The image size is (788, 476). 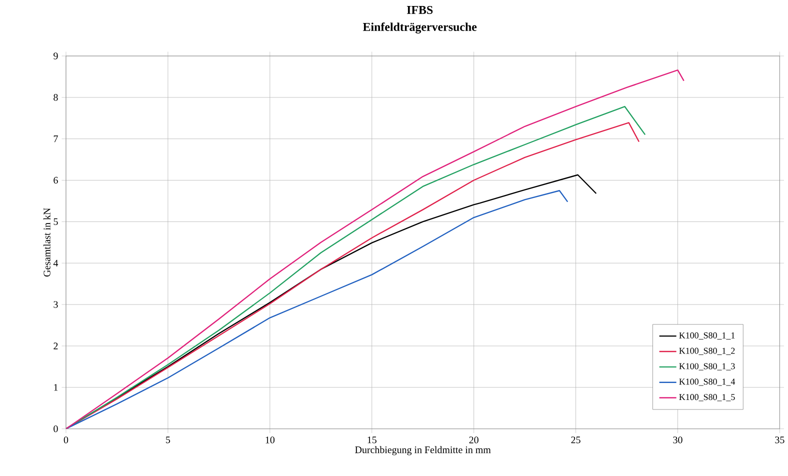 I want to click on y-tick-label: 4, so click(x=55, y=263).